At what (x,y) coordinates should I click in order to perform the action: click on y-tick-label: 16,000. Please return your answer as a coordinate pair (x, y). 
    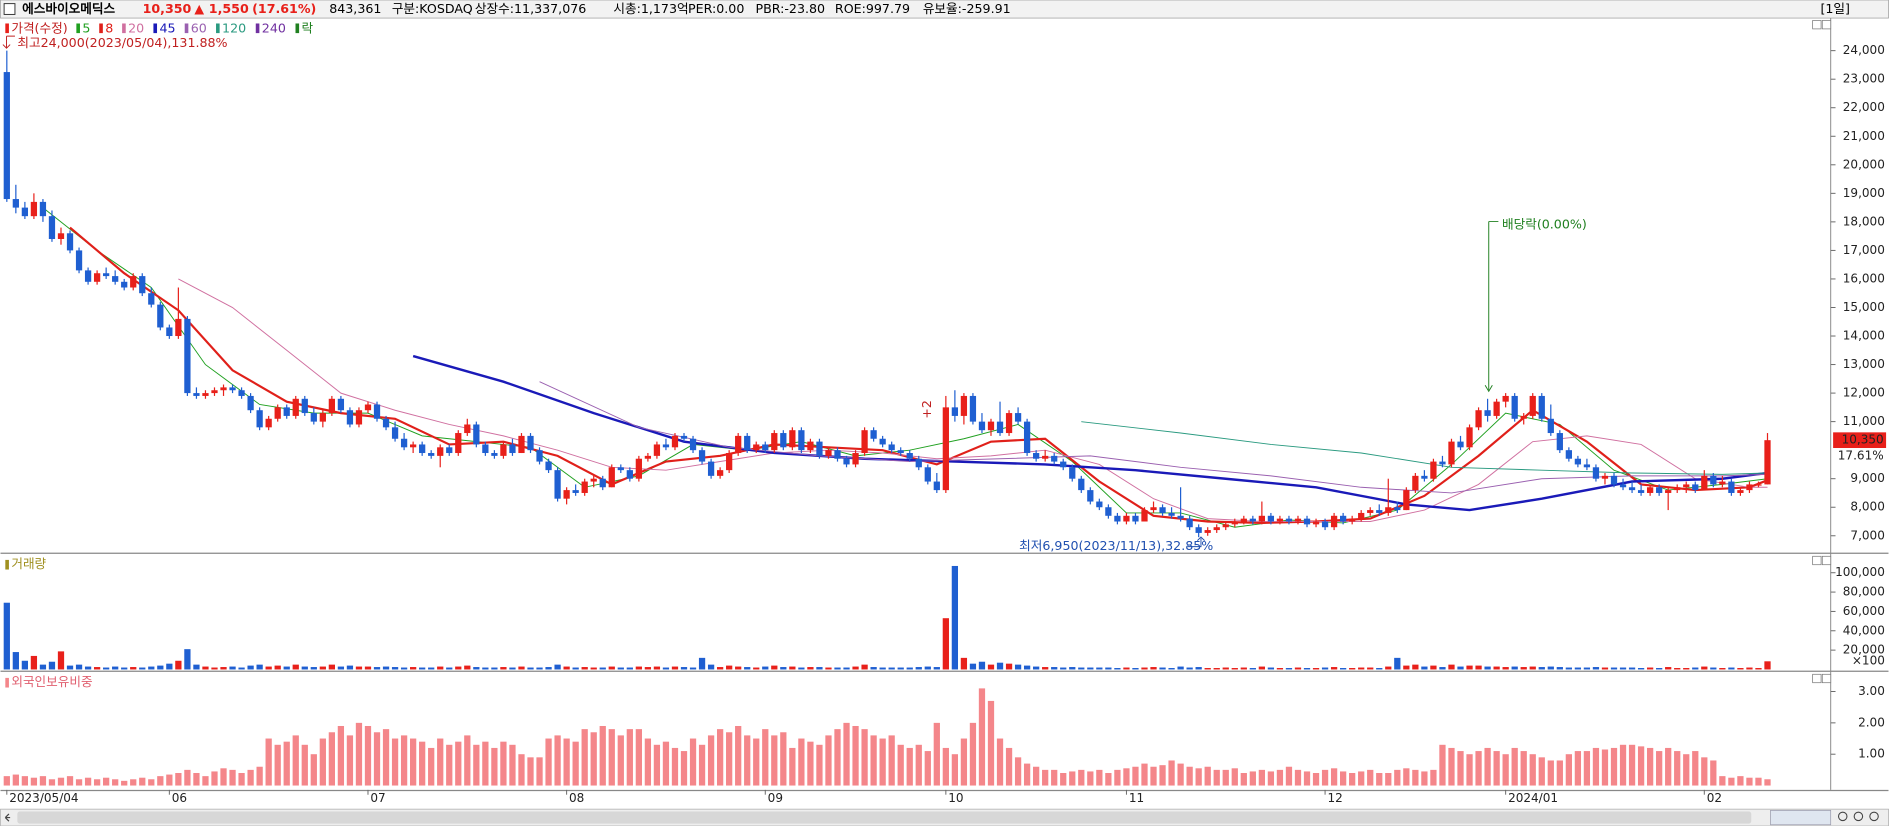
    Looking at the image, I should click on (1864, 278).